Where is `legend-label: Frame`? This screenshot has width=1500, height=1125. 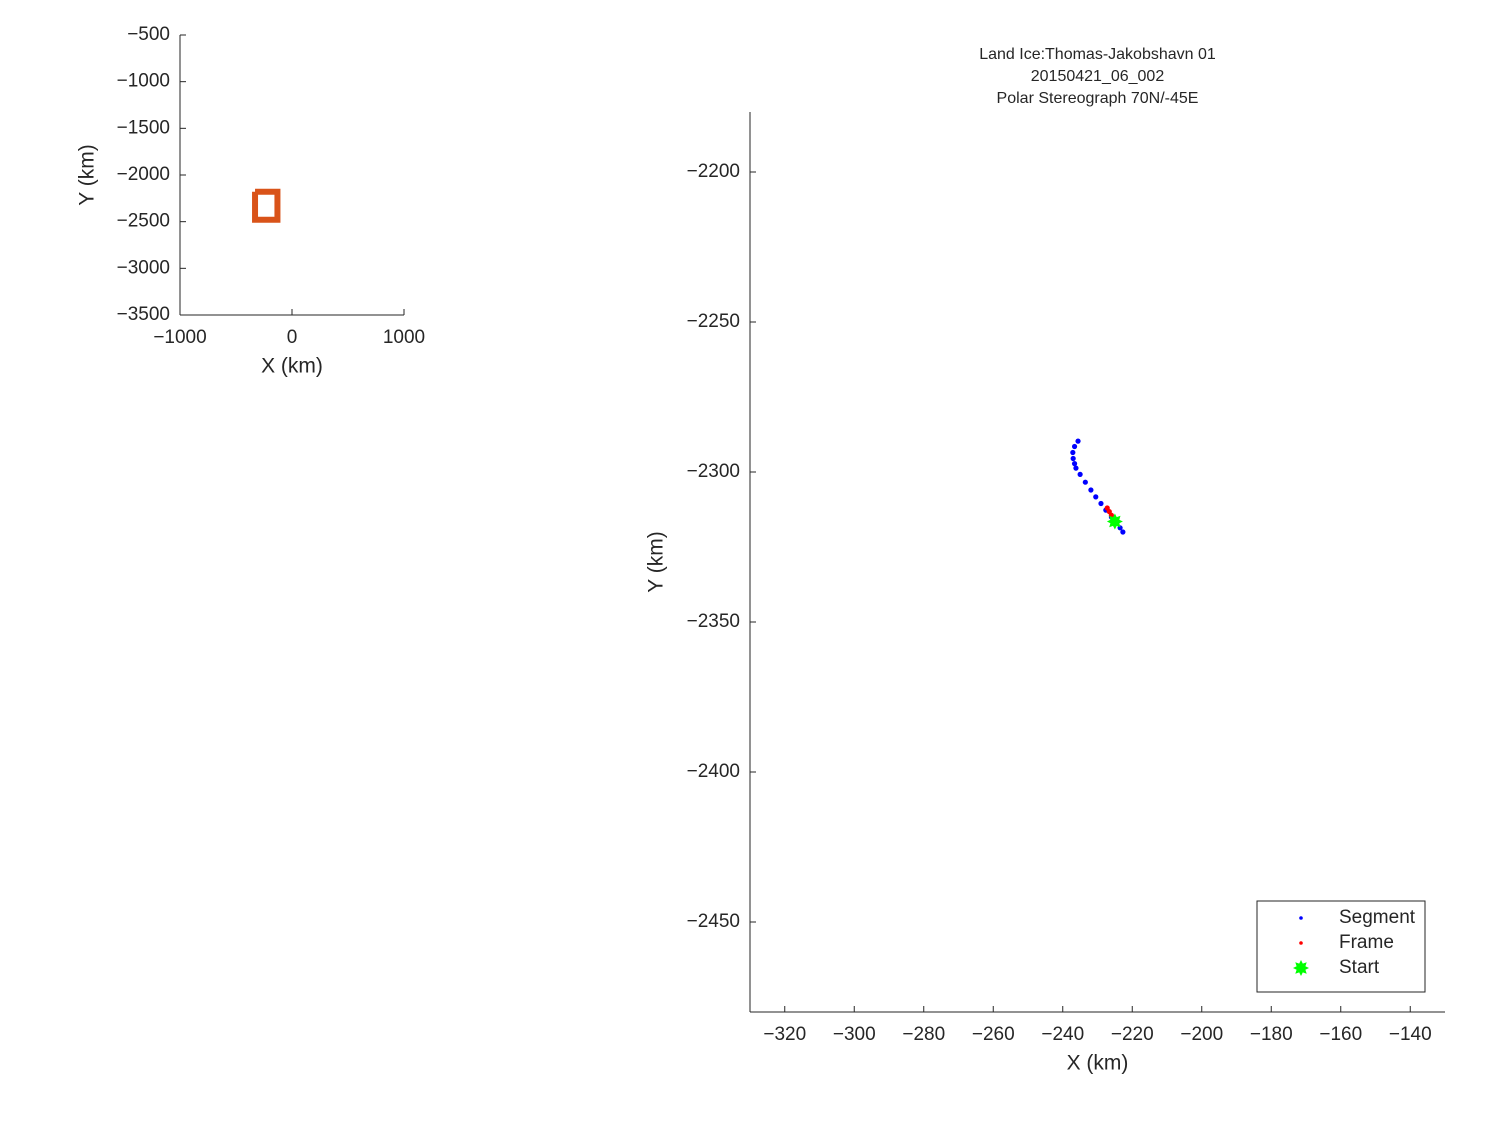 legend-label: Frame is located at coordinates (1366, 942).